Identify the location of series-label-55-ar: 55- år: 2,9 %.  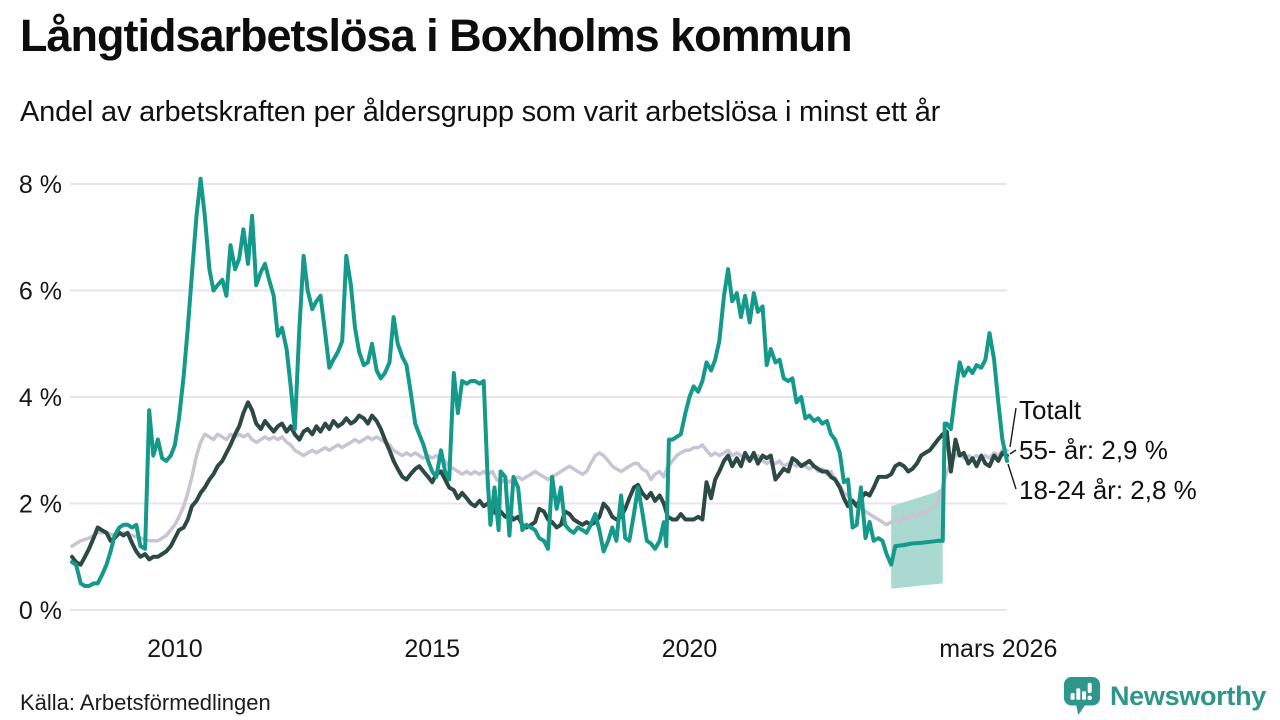
(1093, 450).